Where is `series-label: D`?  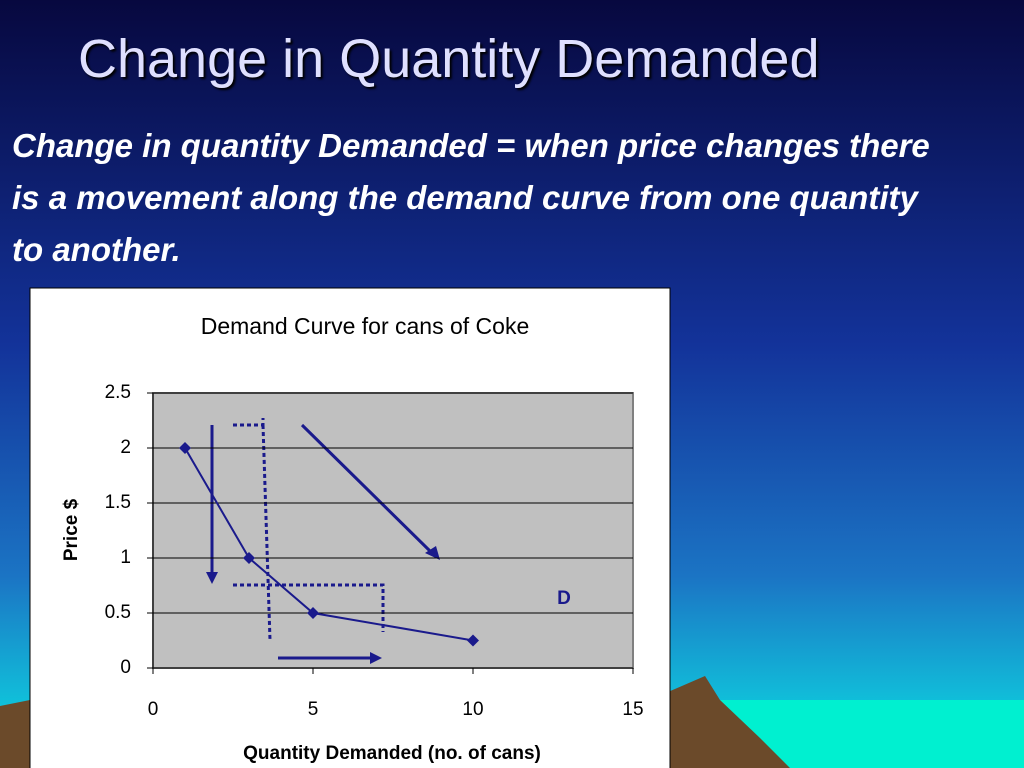
series-label: D is located at coordinates (564, 598).